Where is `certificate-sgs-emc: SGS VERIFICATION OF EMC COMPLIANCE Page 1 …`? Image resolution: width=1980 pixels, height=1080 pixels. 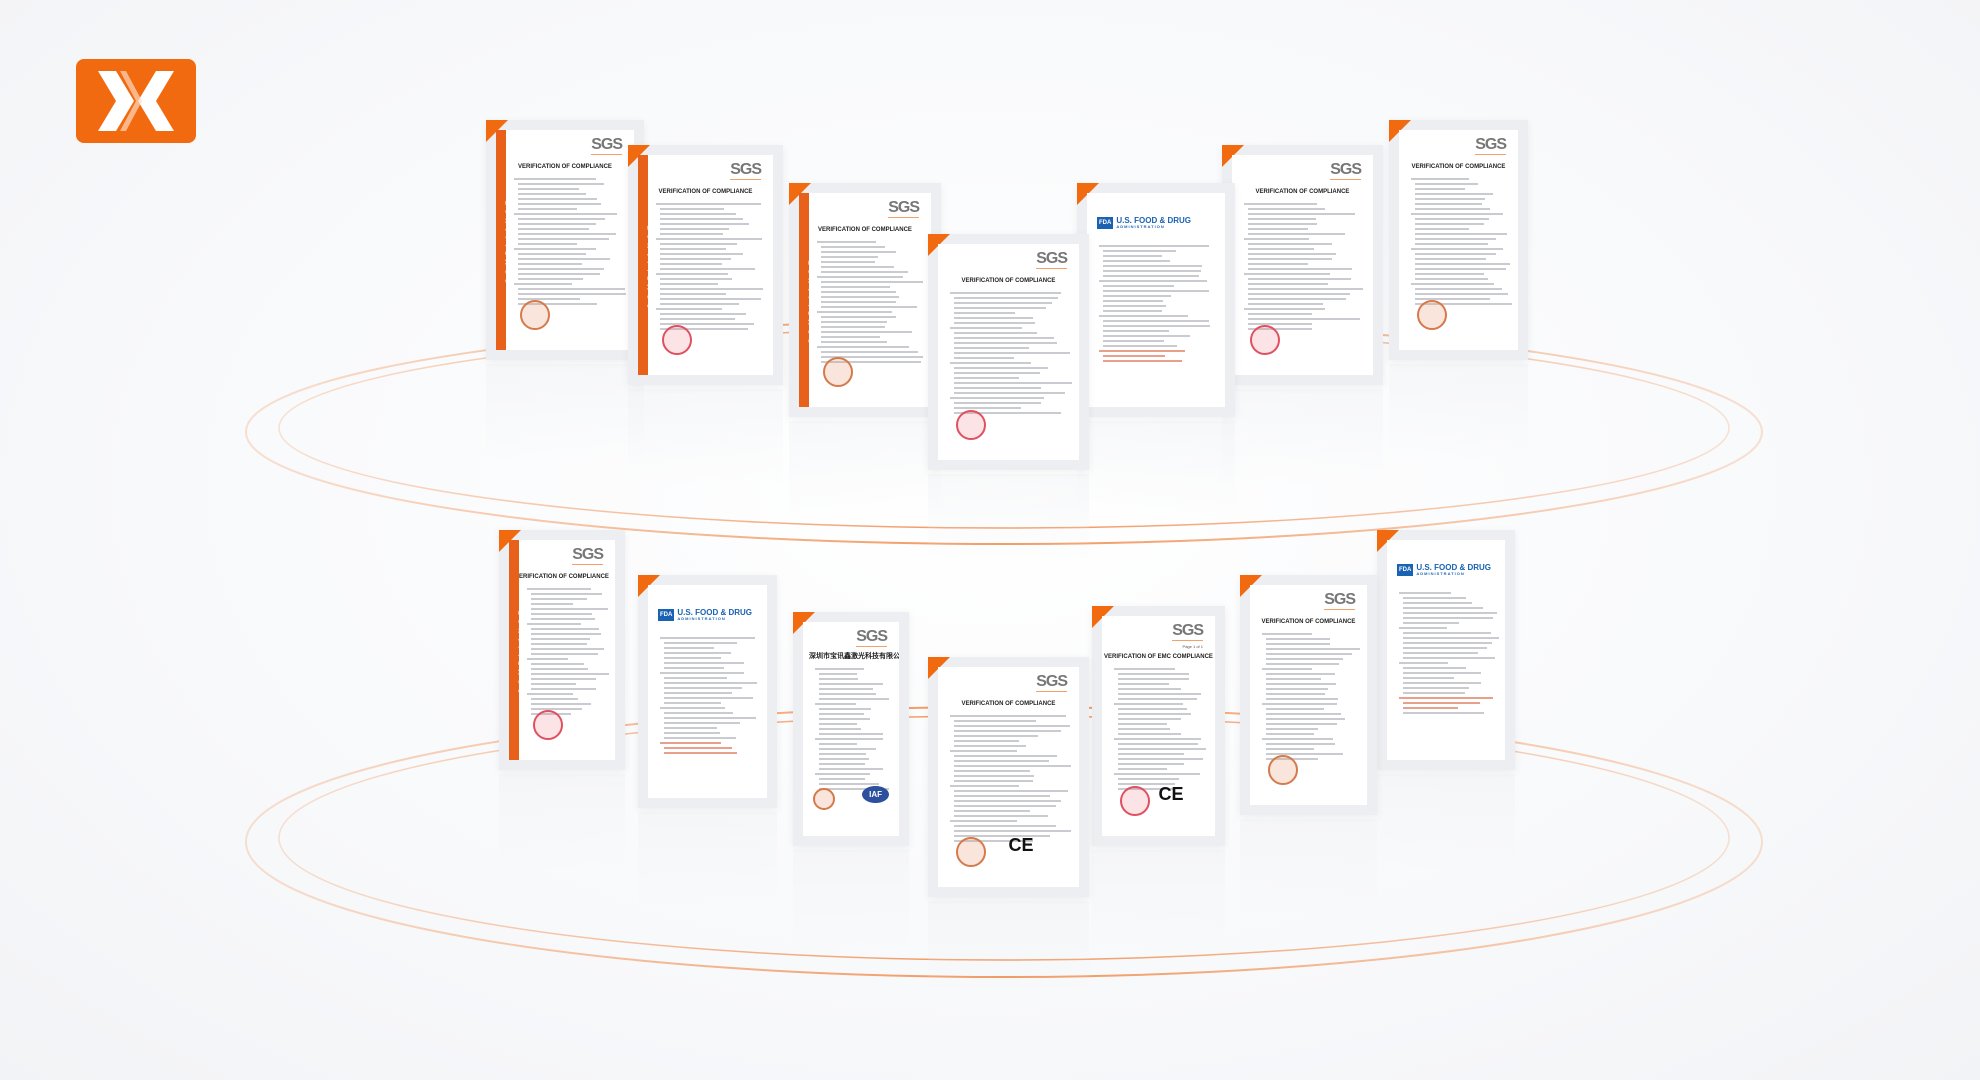 certificate-sgs-emc: SGS VERIFICATION OF EMC COMPLIANCE Page 1 … is located at coordinates (1158, 726).